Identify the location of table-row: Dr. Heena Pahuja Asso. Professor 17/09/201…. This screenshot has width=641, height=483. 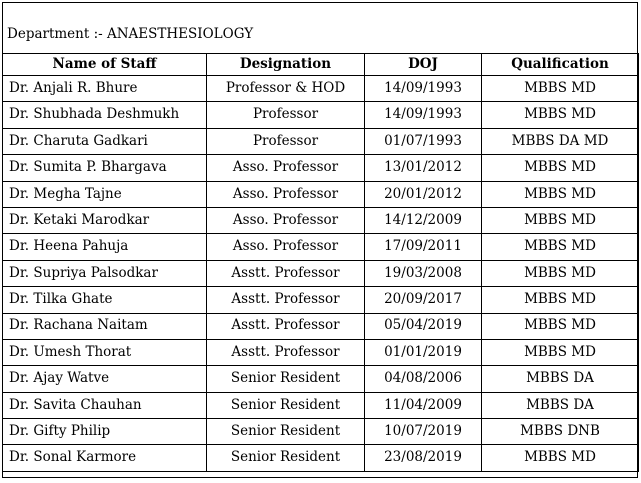
(320, 247).